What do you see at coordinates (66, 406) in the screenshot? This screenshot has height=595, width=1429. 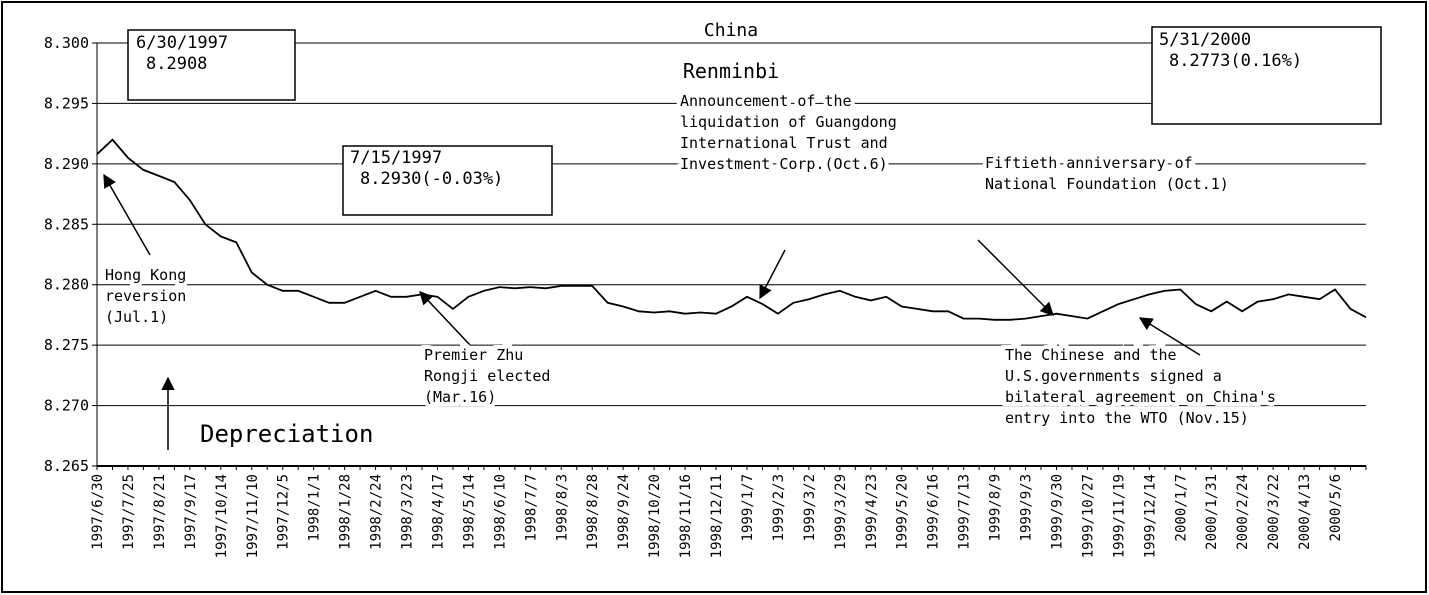 I see `y-tick-label: 8.270` at bounding box center [66, 406].